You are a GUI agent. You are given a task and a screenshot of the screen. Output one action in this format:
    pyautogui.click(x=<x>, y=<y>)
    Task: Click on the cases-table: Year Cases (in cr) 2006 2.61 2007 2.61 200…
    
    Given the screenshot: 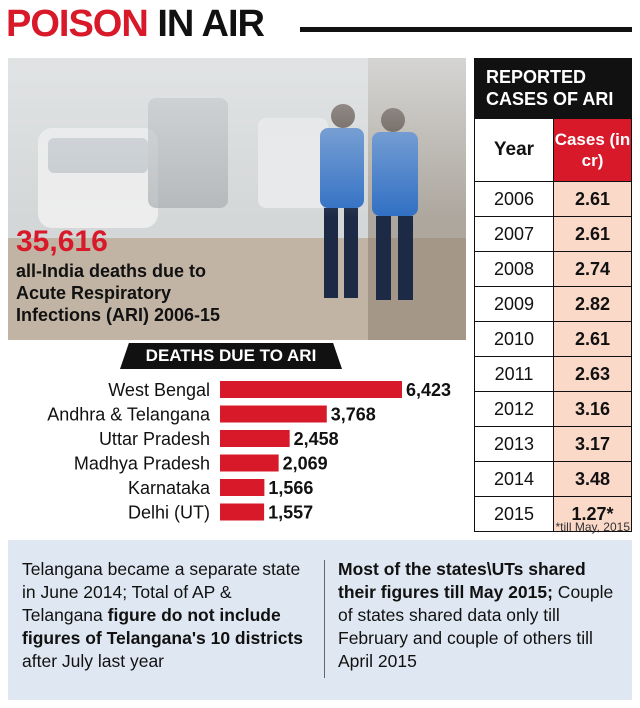 What is the action you would take?
    pyautogui.click(x=553, y=325)
    